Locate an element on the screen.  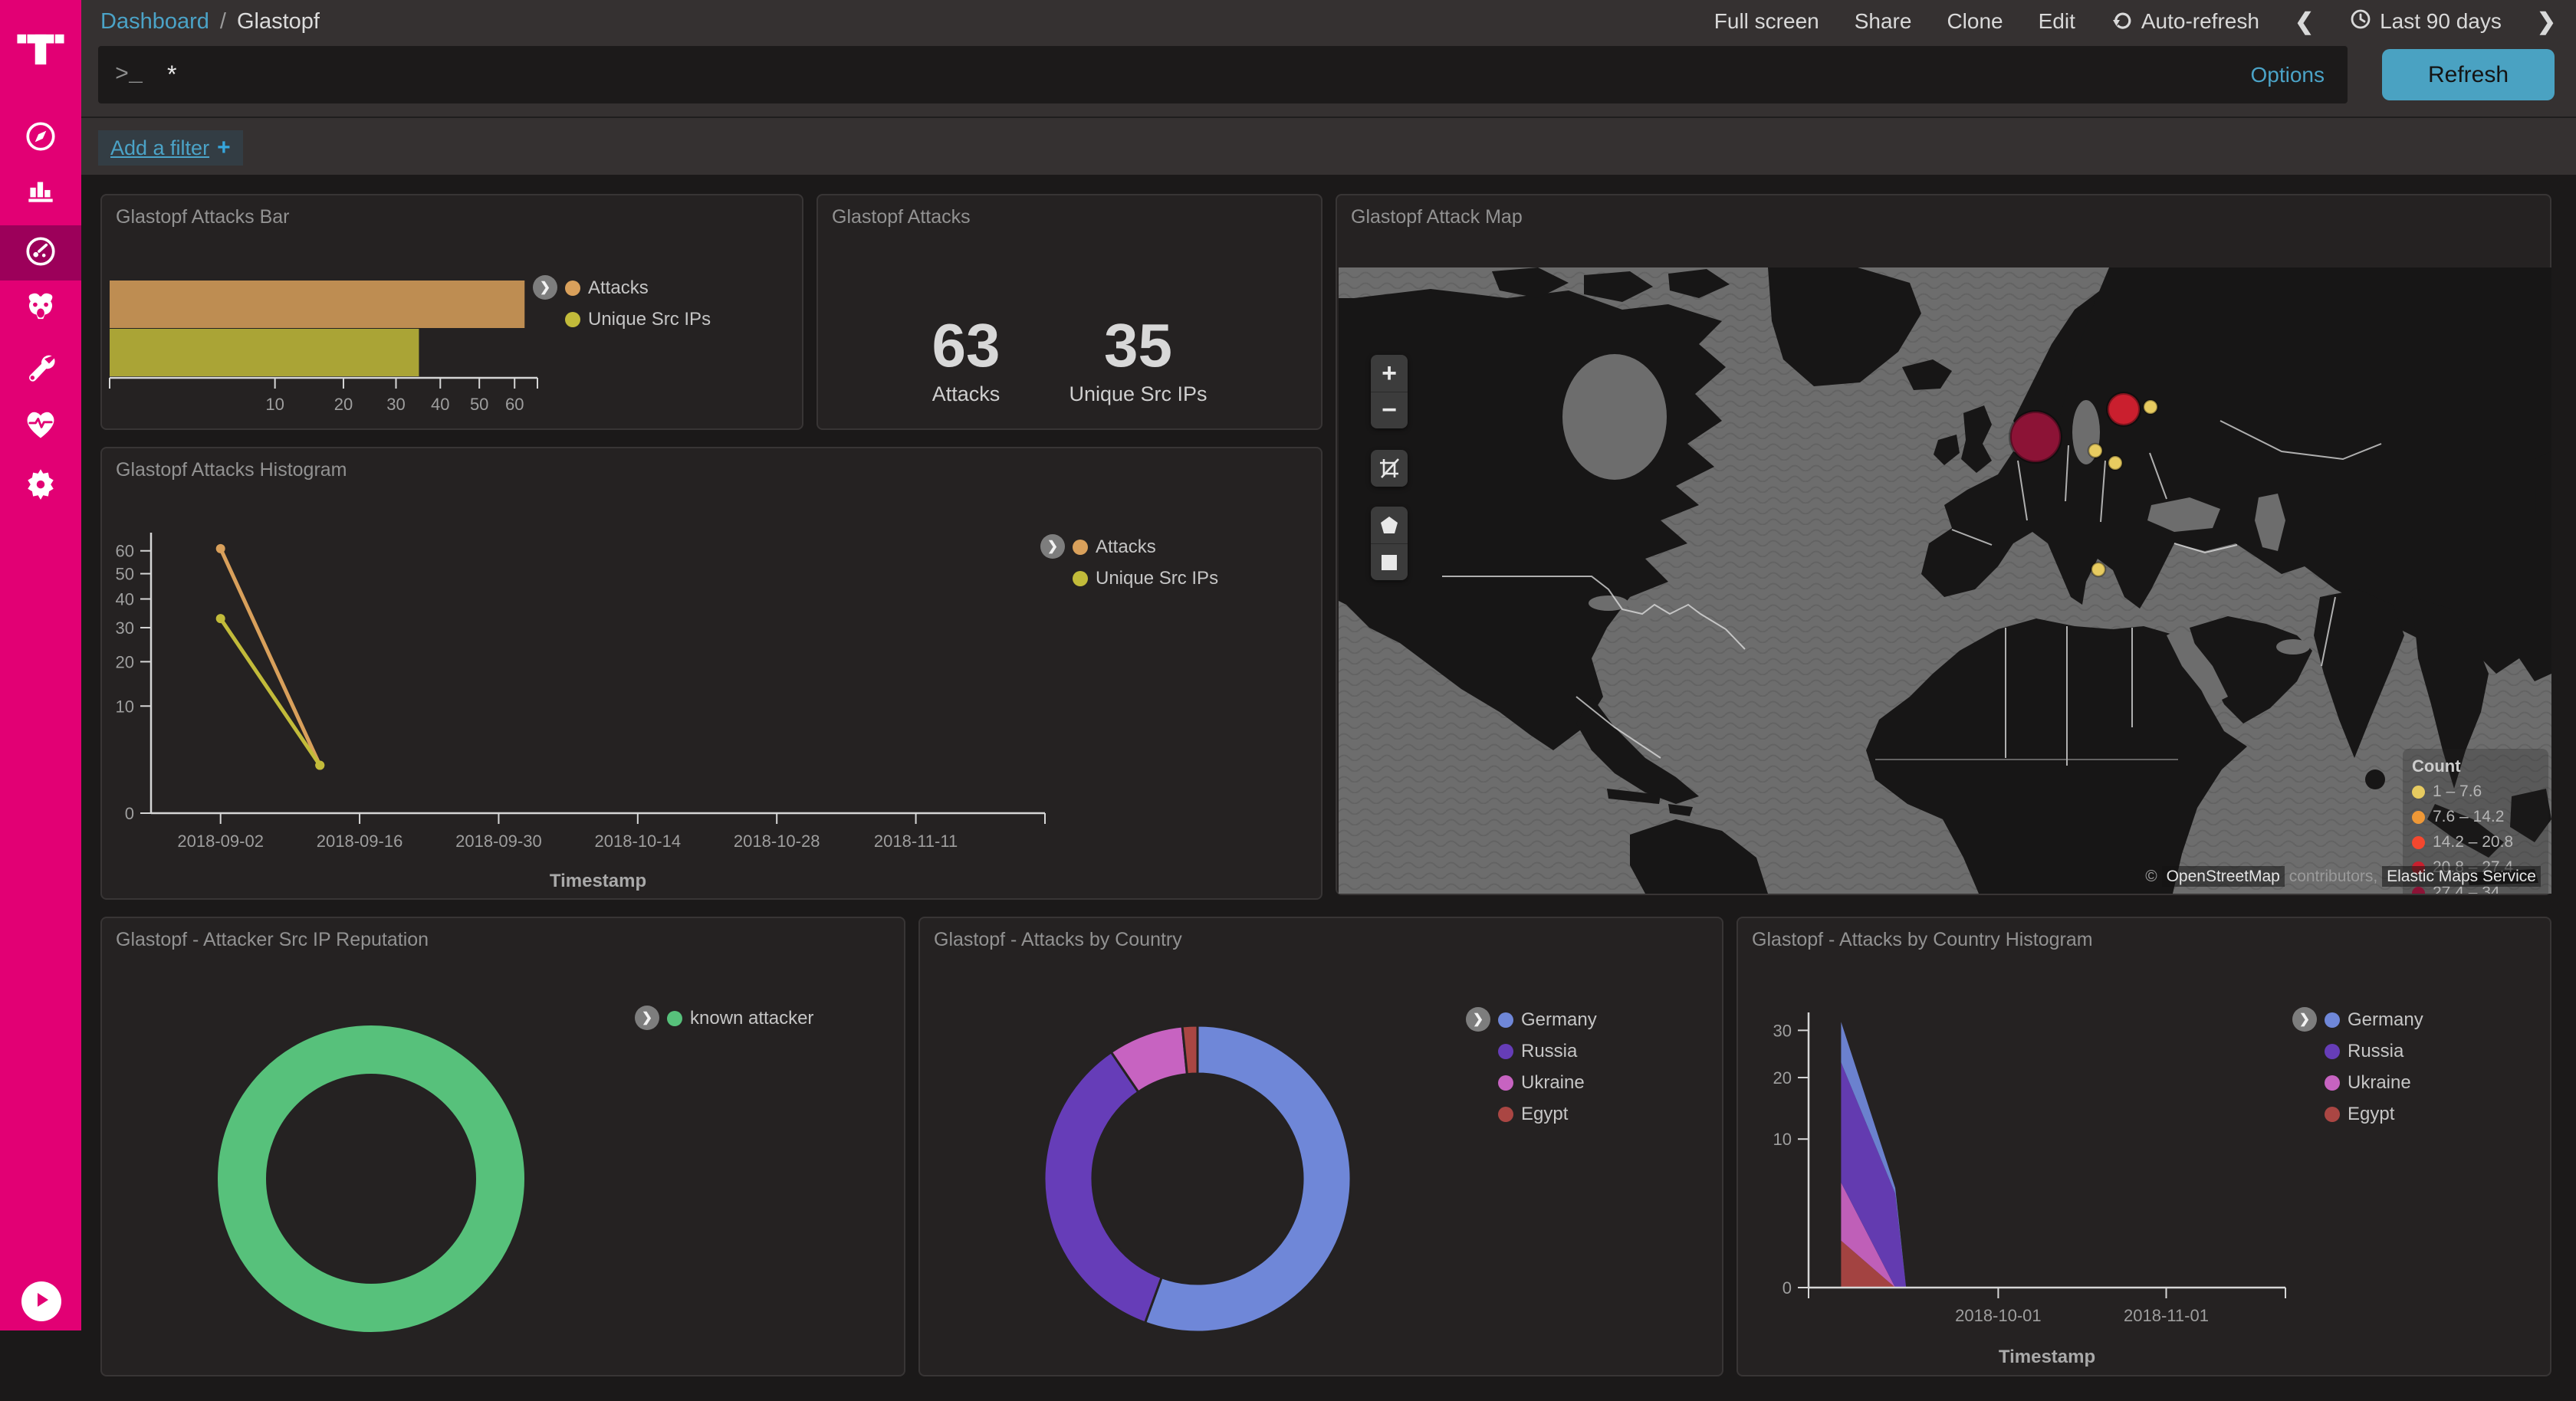
time-back-button: ❮ is located at coordinates (2305, 21).